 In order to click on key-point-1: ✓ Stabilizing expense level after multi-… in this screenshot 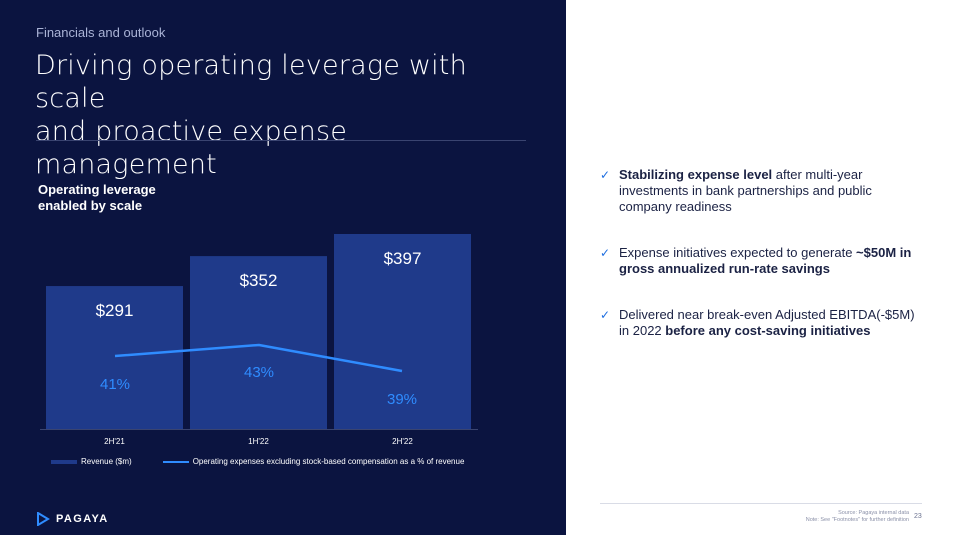, I will do `click(760, 191)`.